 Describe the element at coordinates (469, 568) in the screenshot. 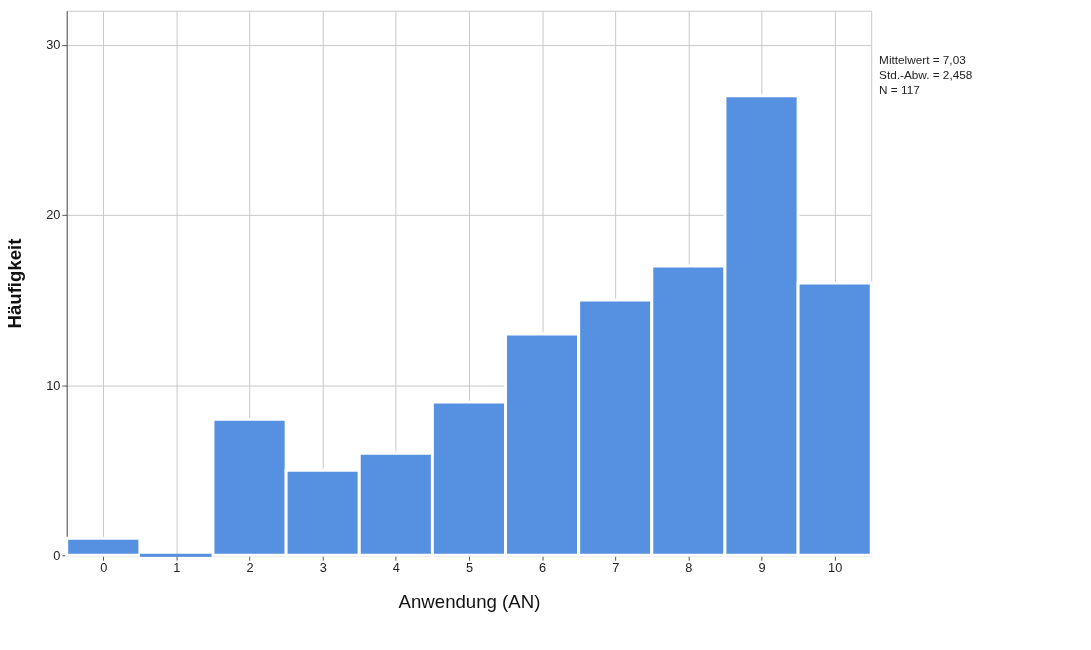

I see `x-tick-label: 5` at that location.